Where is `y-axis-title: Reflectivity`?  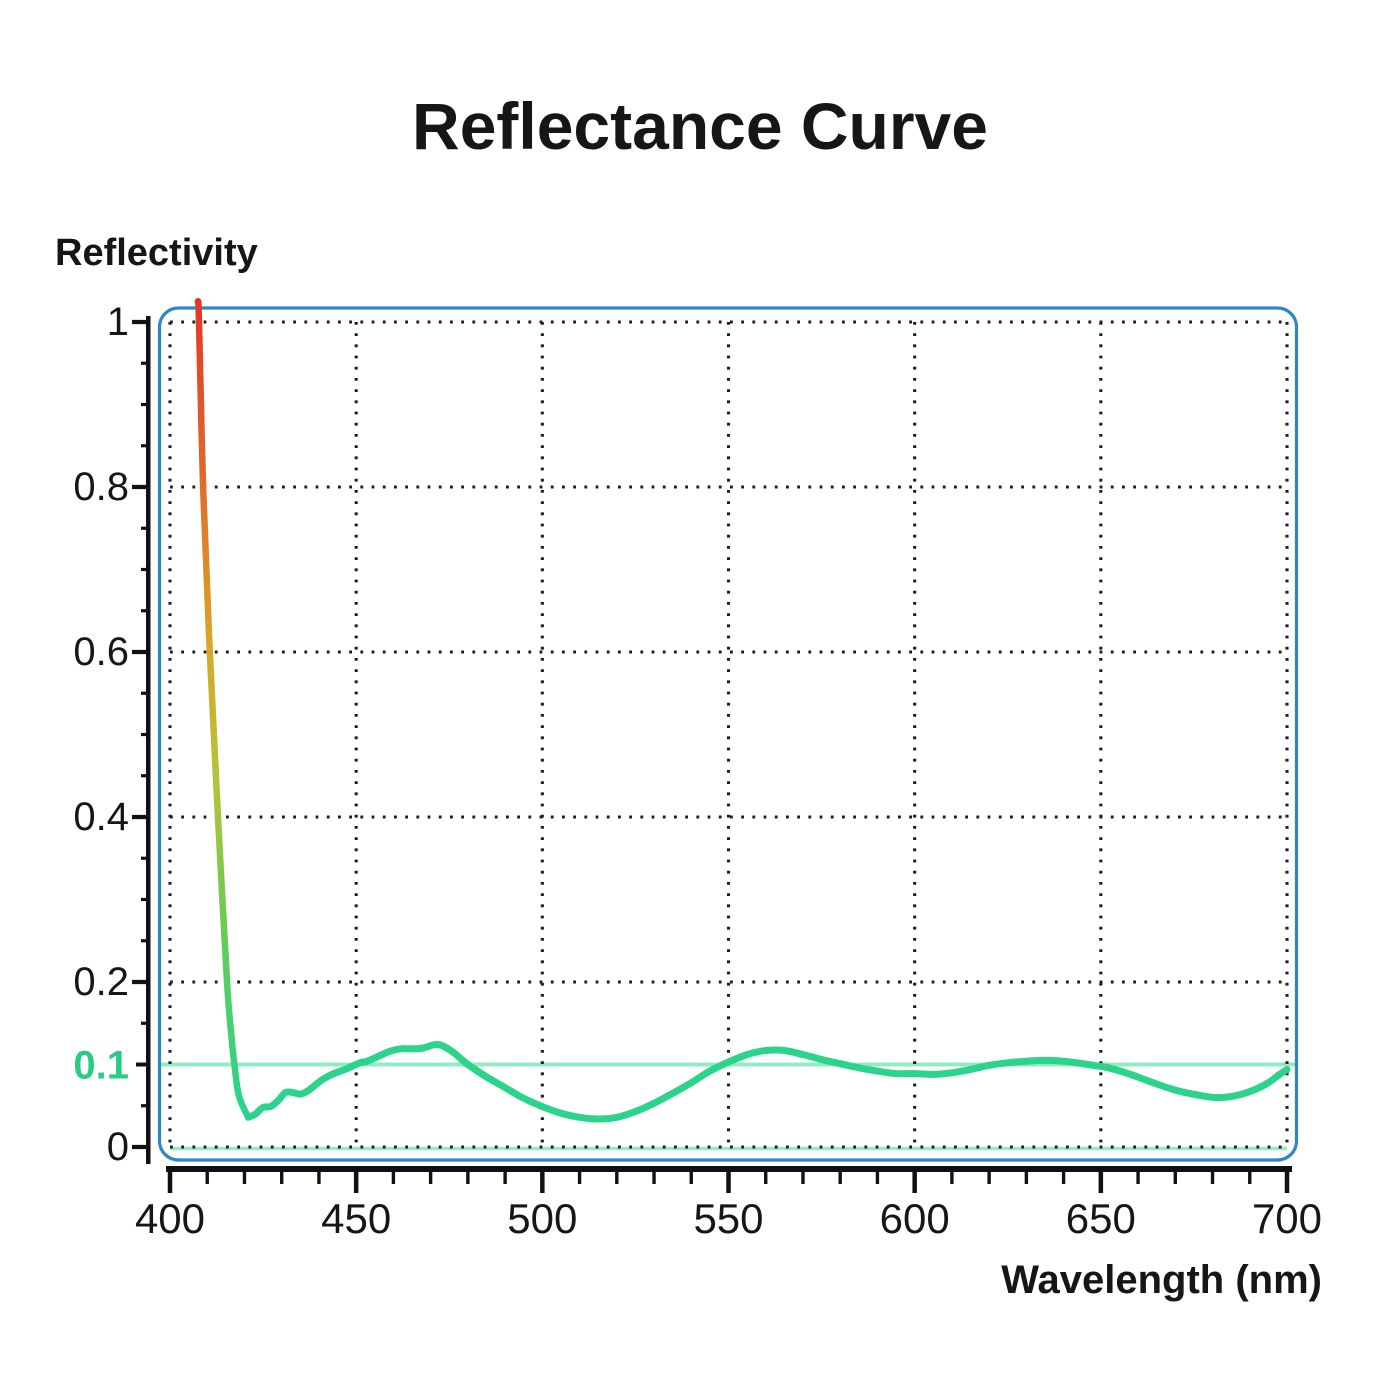
y-axis-title: Reflectivity is located at coordinates (156, 253).